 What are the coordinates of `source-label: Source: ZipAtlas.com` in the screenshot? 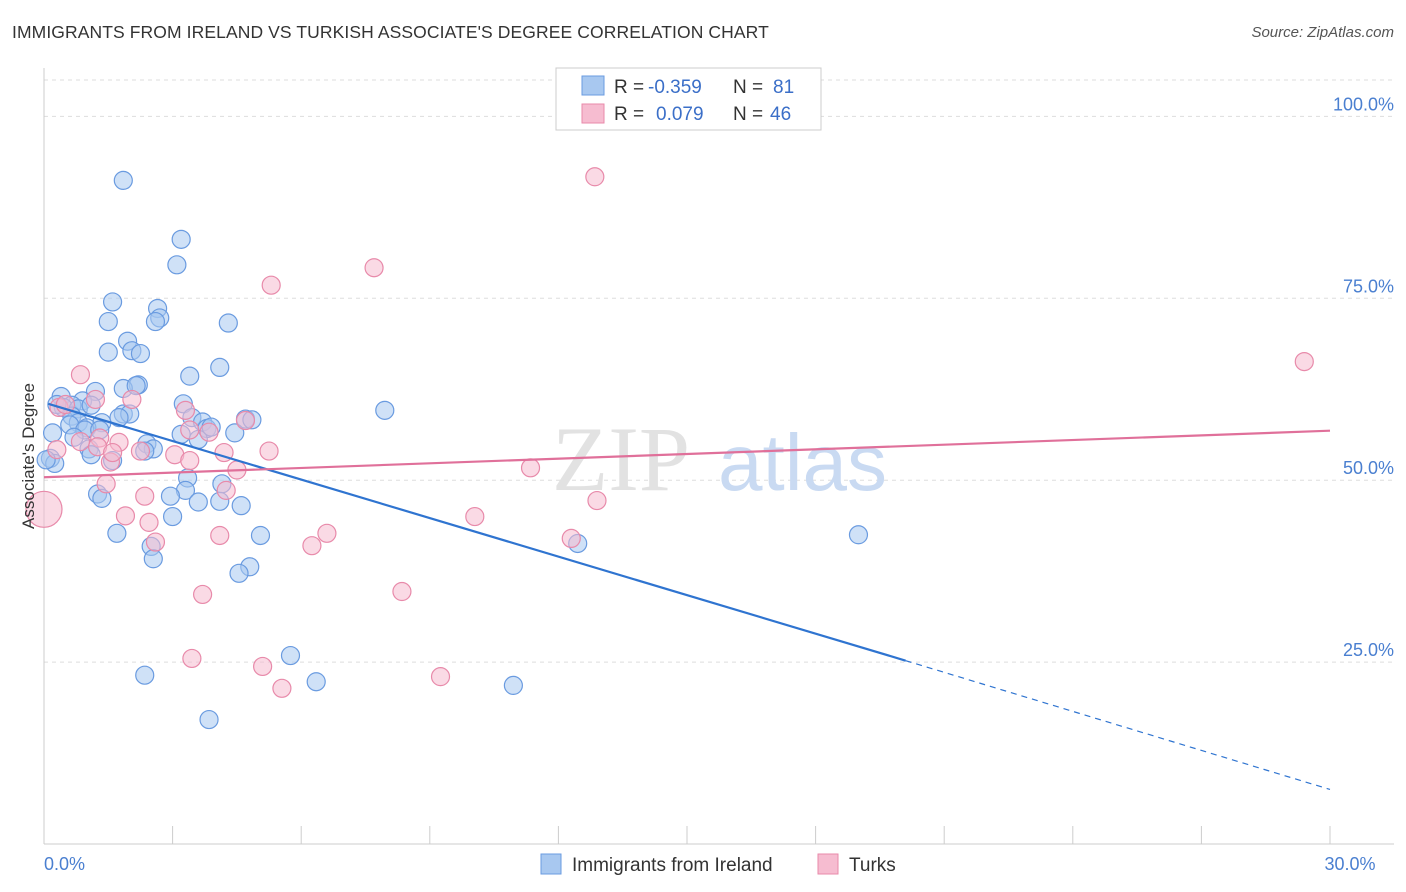 It's located at (1322, 32).